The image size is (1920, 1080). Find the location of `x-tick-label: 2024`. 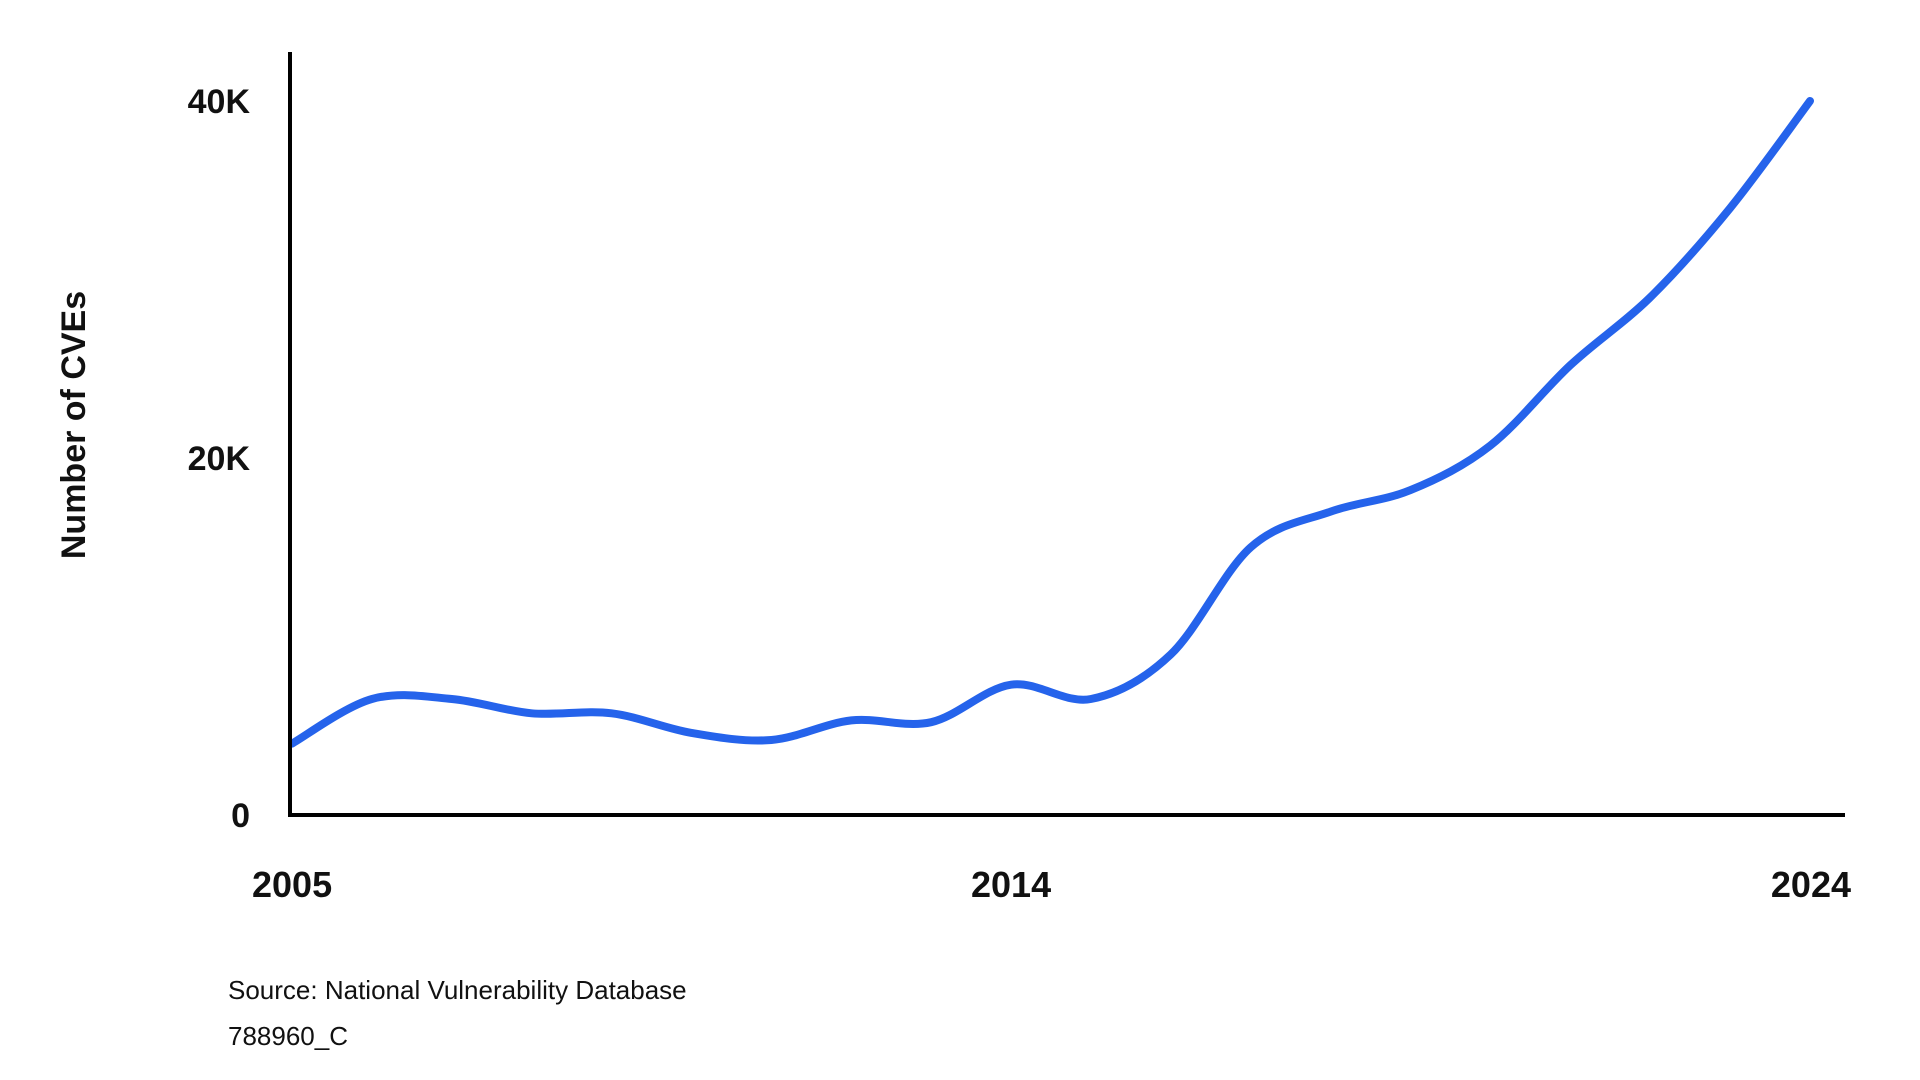

x-tick-label: 2024 is located at coordinates (1811, 884).